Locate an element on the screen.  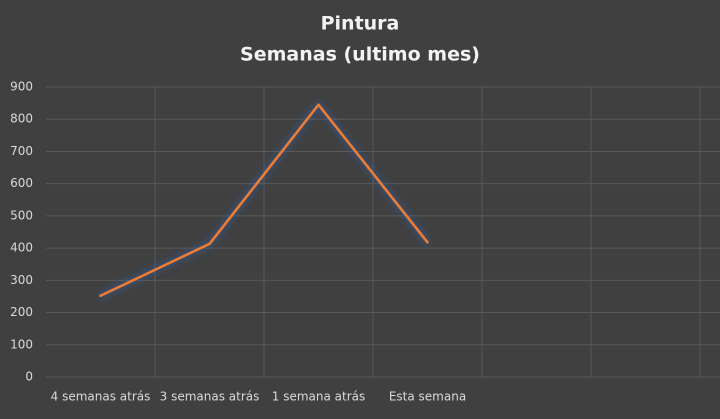
y-tick-label: 0 is located at coordinates (29, 377).